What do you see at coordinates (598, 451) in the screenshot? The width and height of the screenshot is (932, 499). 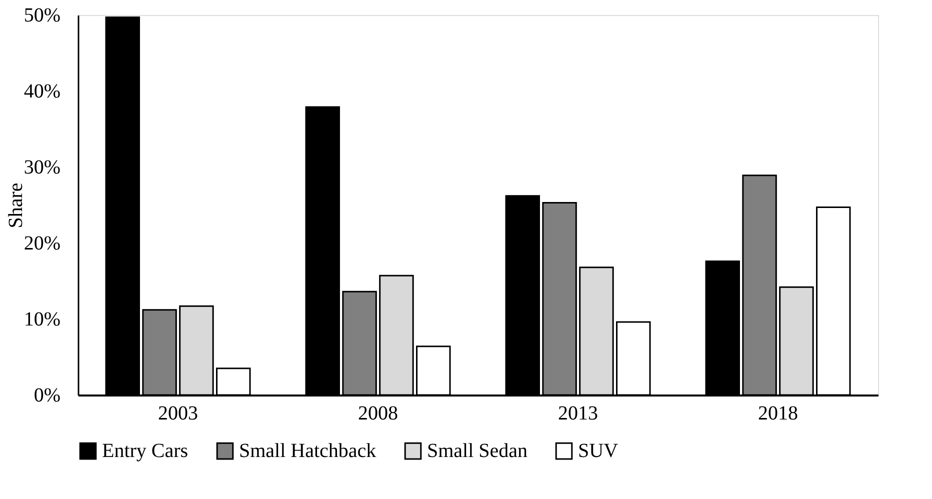 I see `legend-label: SUV` at bounding box center [598, 451].